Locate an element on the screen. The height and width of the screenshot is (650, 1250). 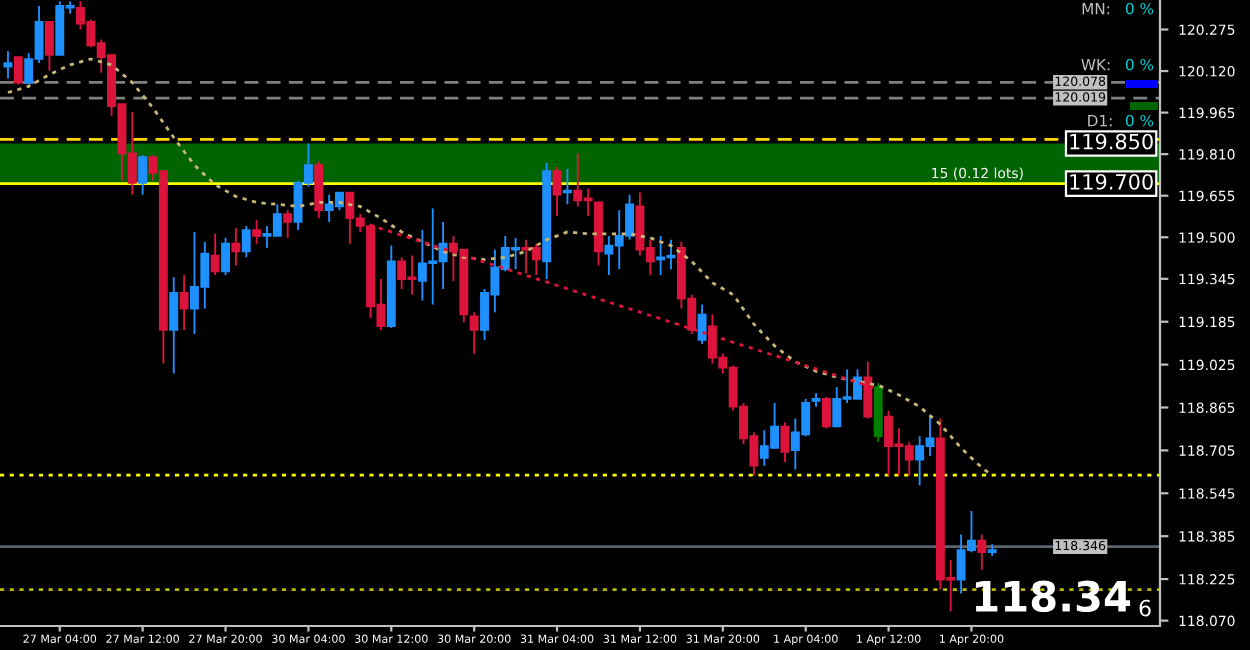
annotation: 119.850 is located at coordinates (1111, 141).